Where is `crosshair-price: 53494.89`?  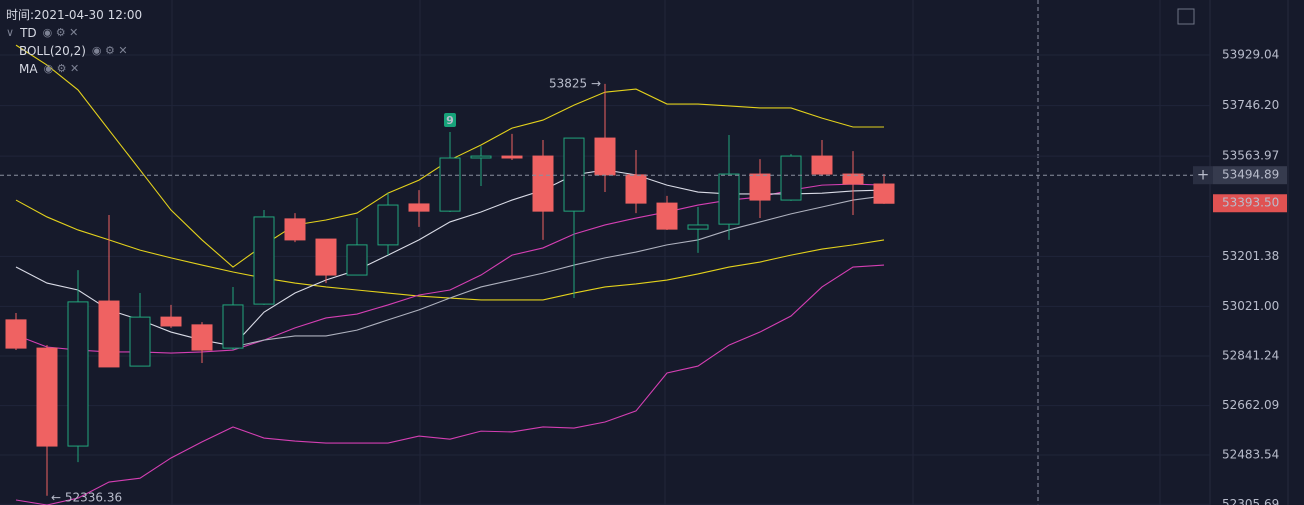 crosshair-price: 53494.89 is located at coordinates (1250, 175).